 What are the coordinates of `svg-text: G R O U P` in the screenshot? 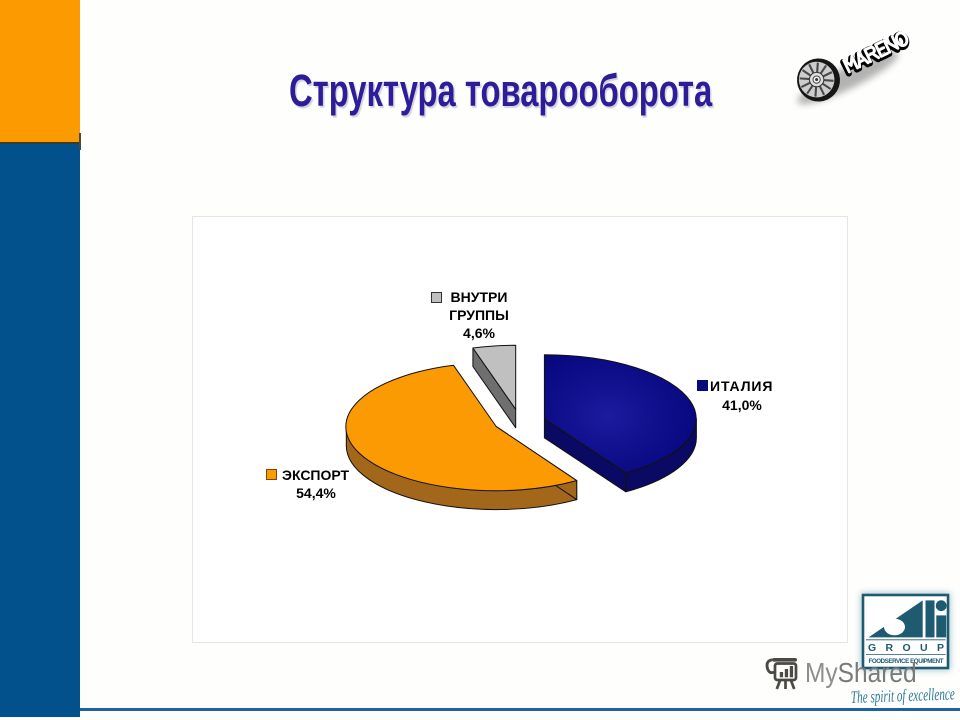 It's located at (906, 648).